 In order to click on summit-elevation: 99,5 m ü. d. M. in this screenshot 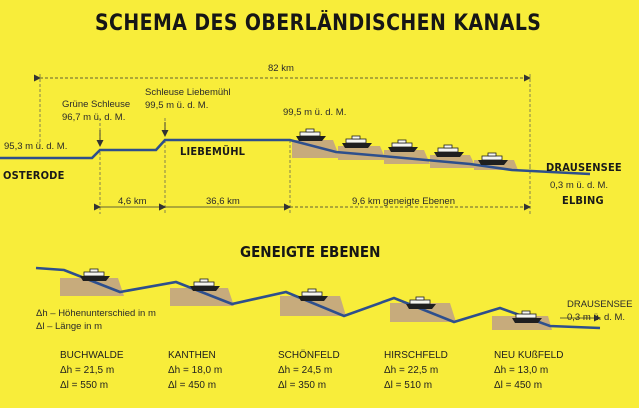, I will do `click(315, 112)`.